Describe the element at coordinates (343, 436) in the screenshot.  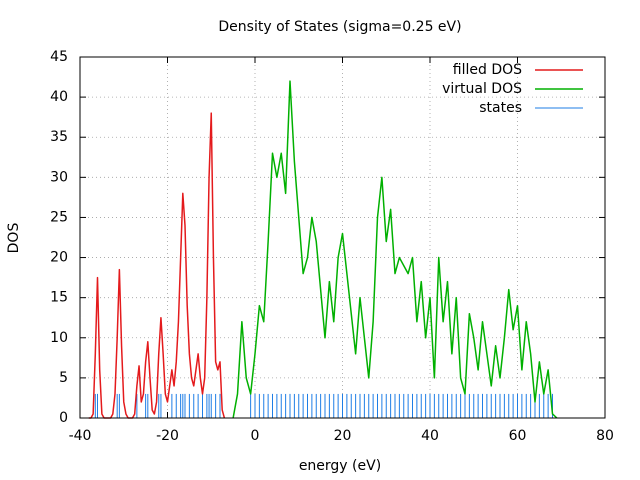
I see `x-tick-label: 20` at that location.